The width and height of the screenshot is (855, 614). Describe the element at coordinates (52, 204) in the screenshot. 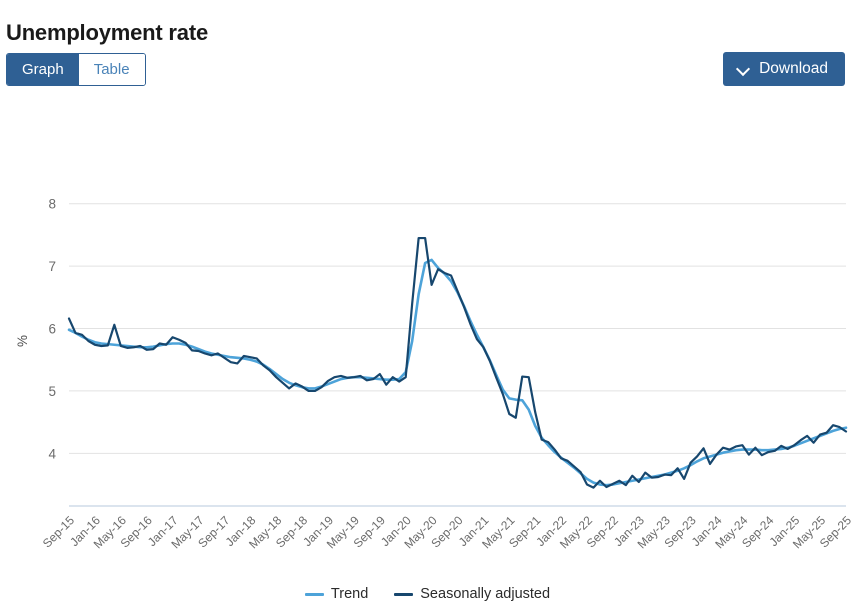

I see `svg-text: 8` at that location.